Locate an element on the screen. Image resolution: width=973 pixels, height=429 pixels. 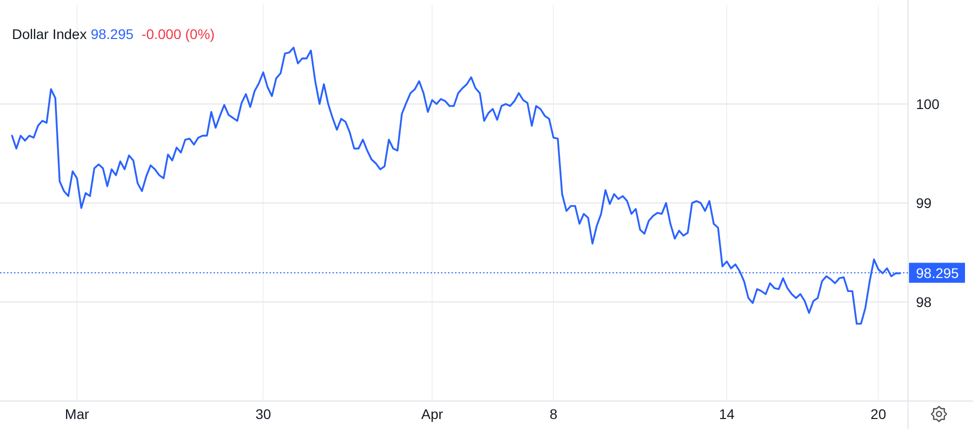
x-tick-label: 14 is located at coordinates (726, 414).